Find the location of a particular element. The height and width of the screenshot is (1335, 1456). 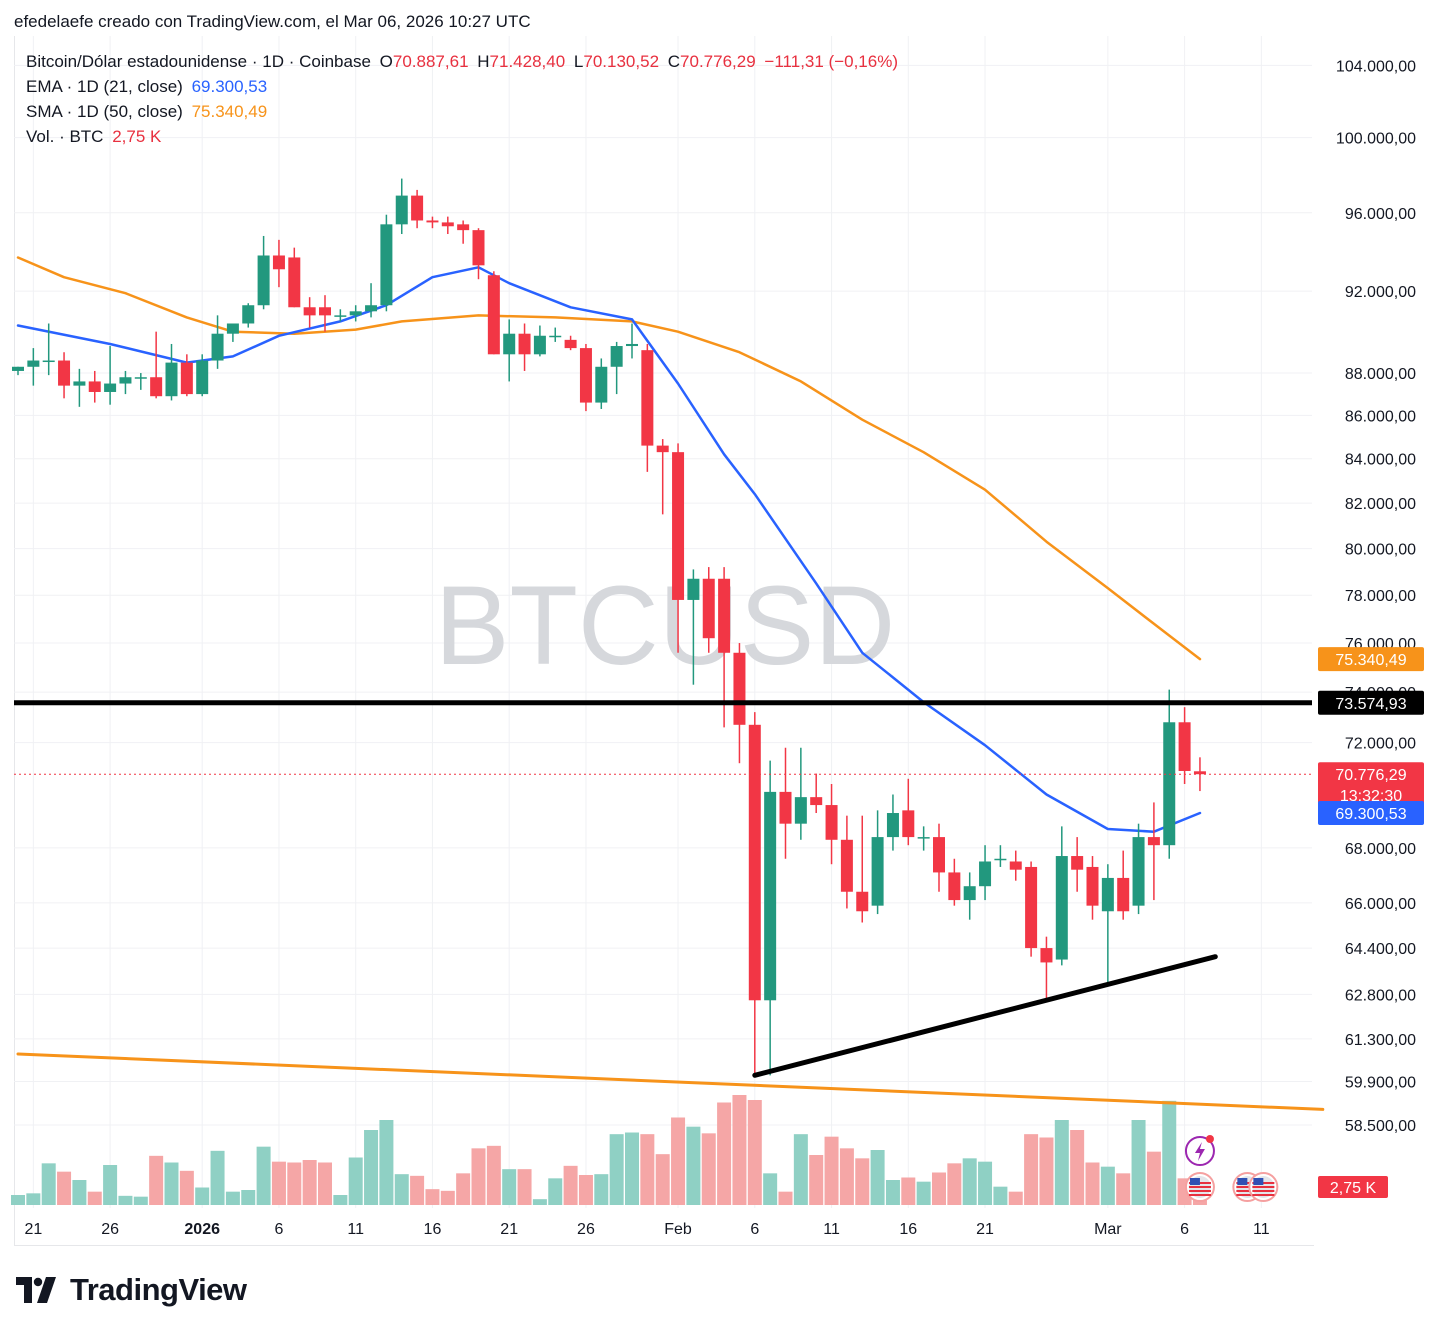

orange-trend-line is located at coordinates (670, 1081).